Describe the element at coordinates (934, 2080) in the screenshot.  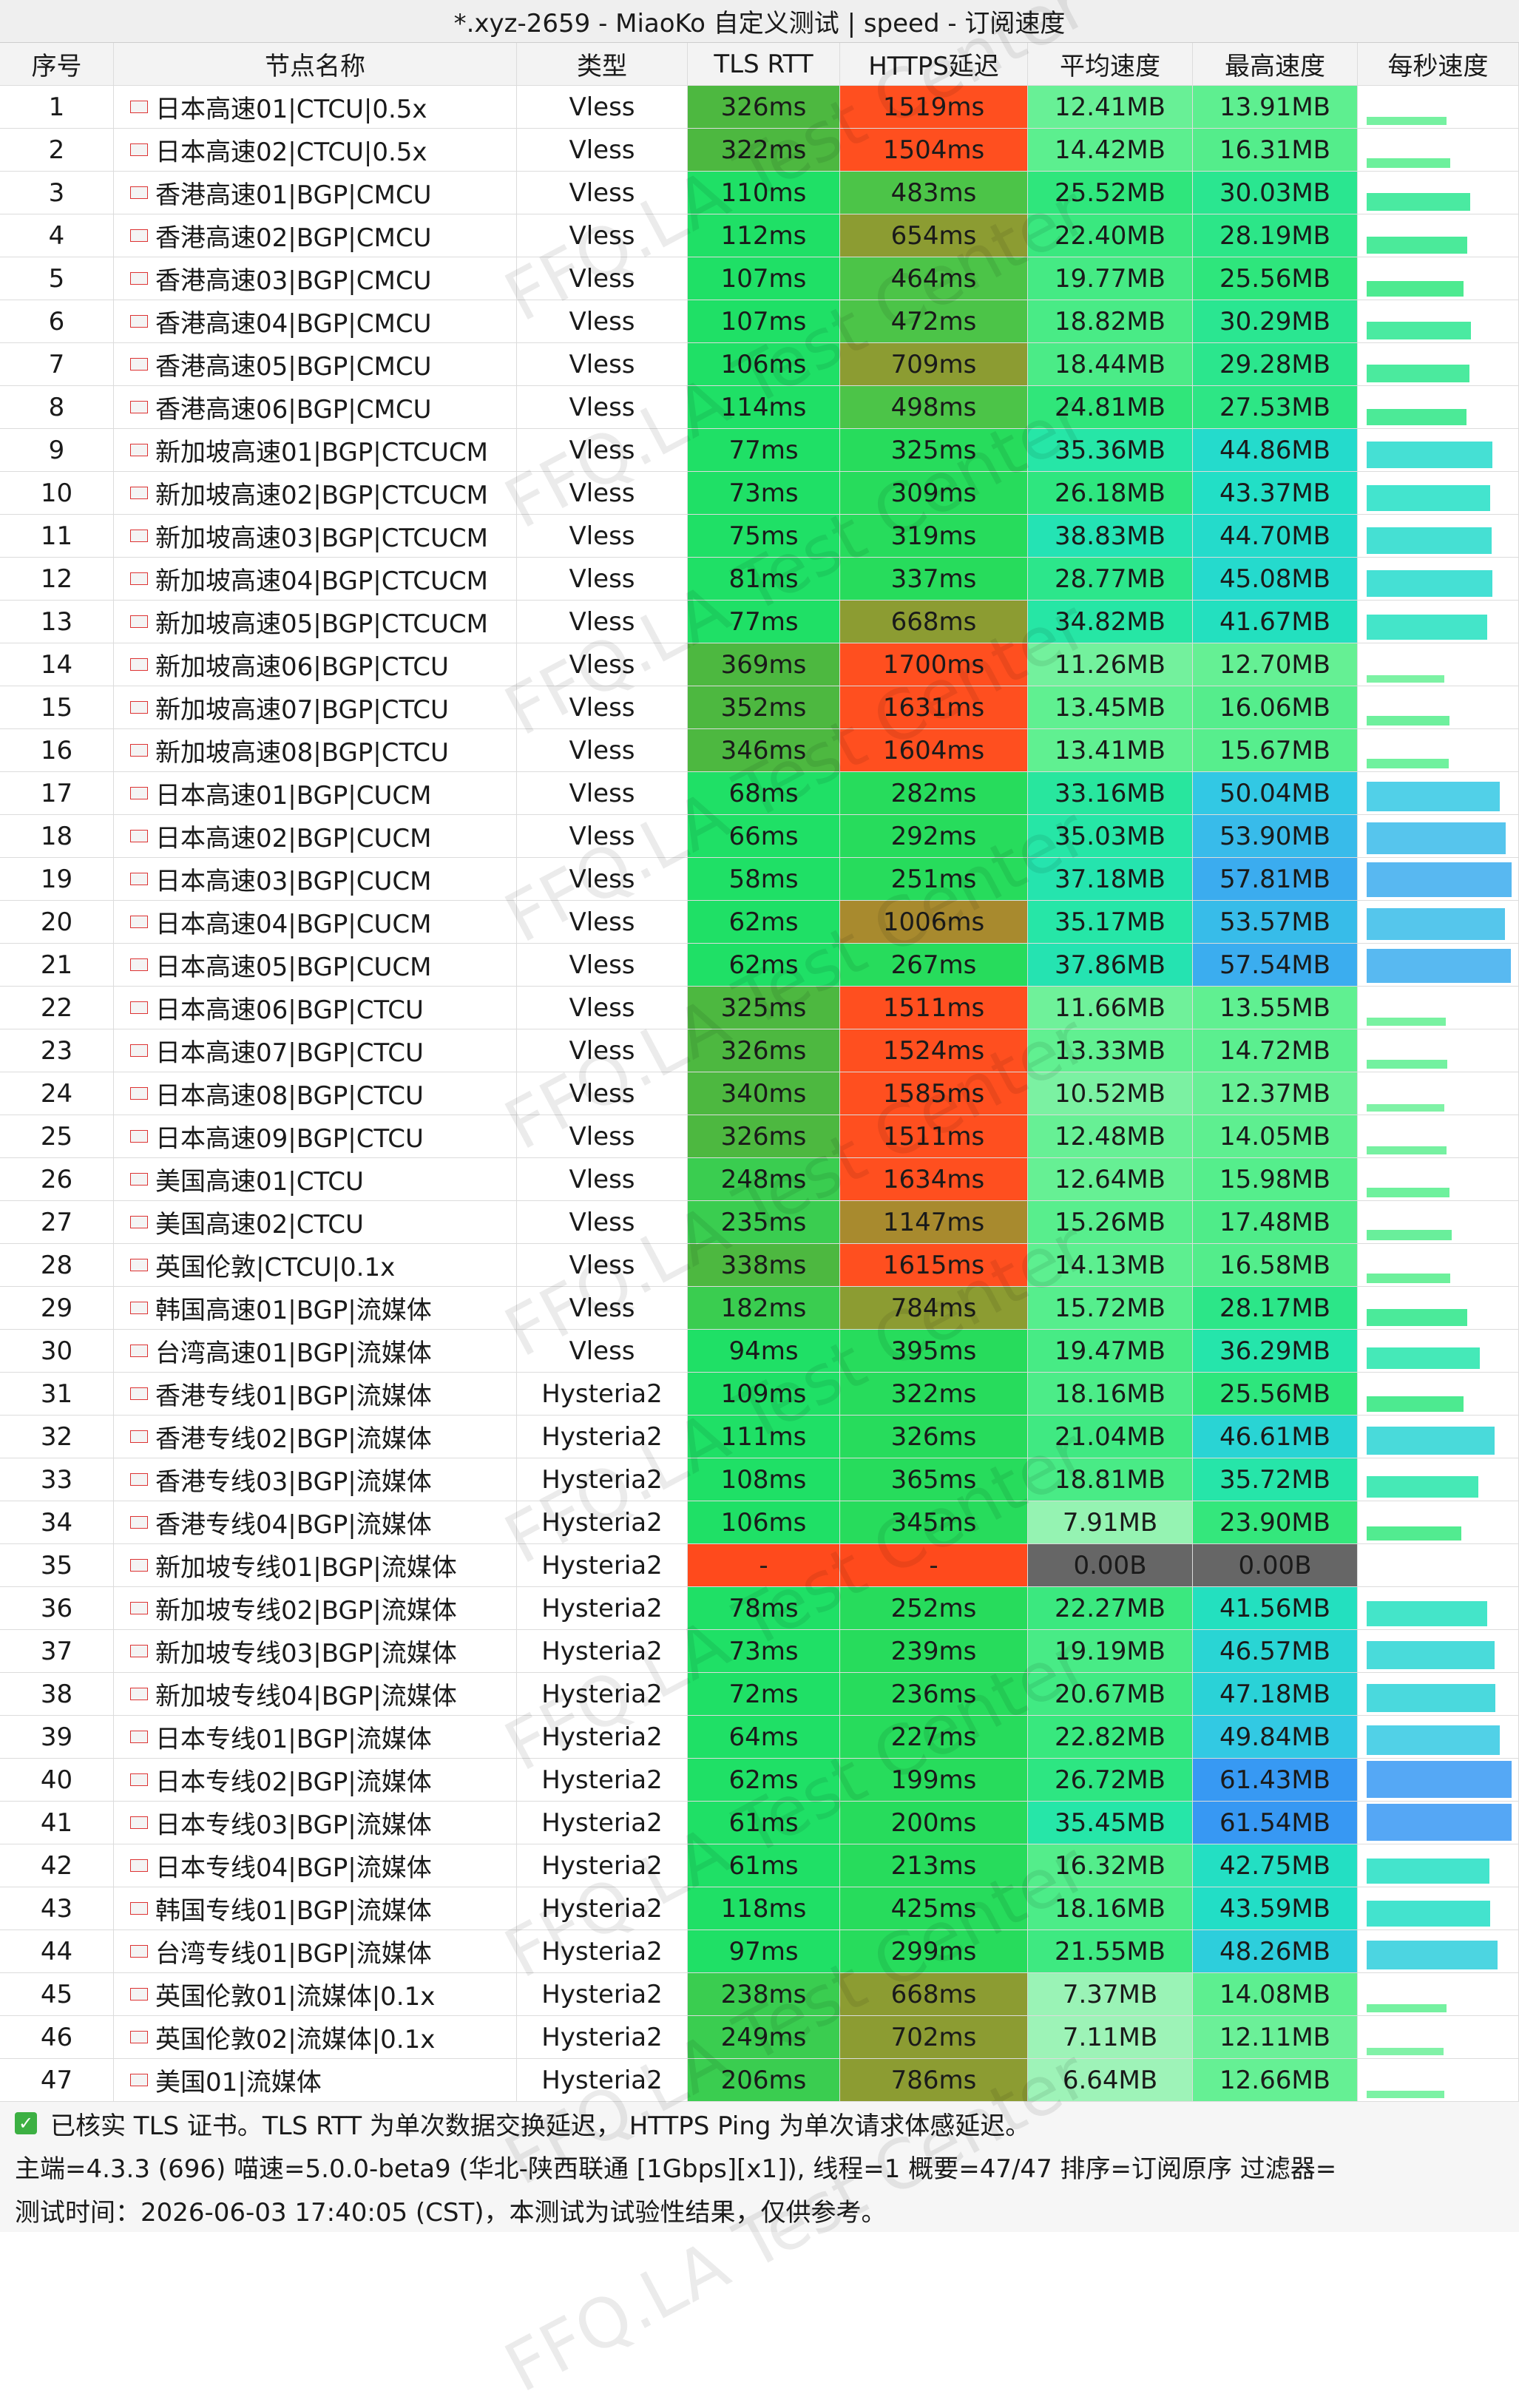
I see `https-latency: 786ms` at that location.